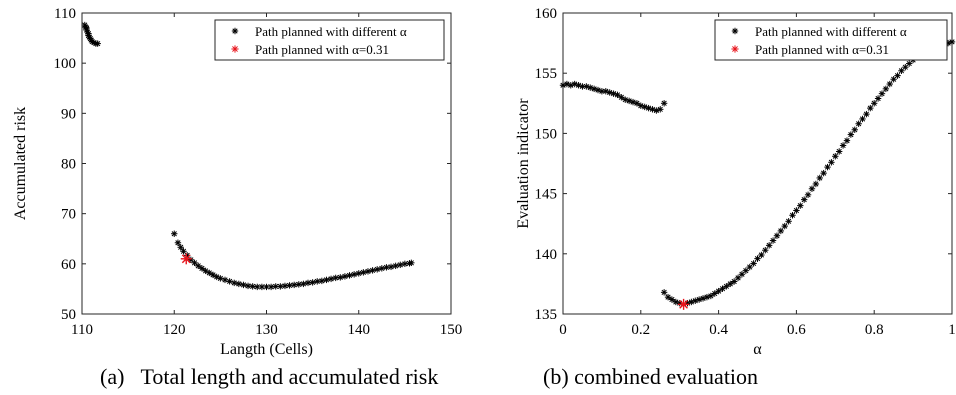 Image resolution: width=956 pixels, height=395 pixels. Describe the element at coordinates (651, 376) in the screenshot. I see `caption-b: (b) combined evaluation` at that location.